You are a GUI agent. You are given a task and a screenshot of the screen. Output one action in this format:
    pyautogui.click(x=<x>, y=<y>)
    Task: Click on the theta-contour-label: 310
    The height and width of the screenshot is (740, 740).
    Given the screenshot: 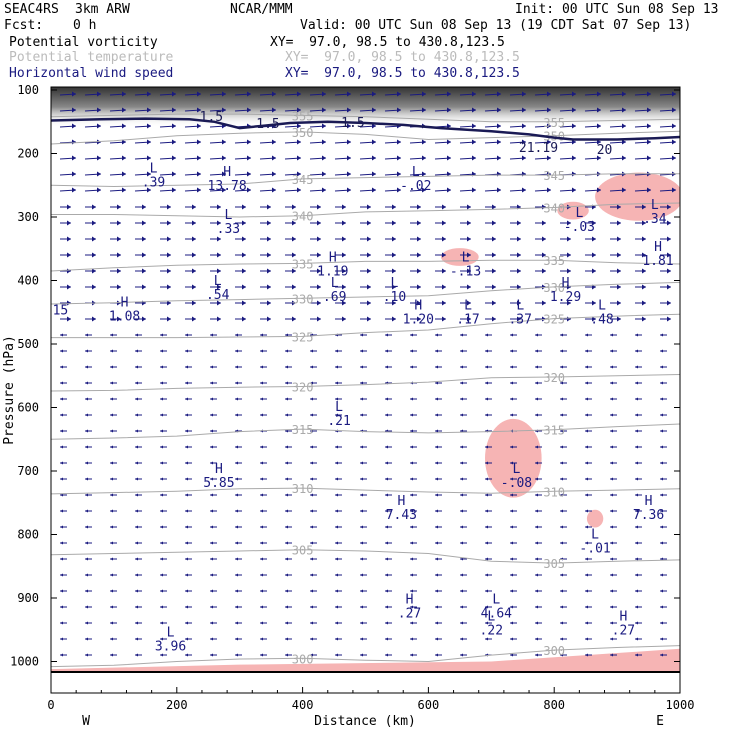 What is the action you would take?
    pyautogui.click(x=554, y=492)
    